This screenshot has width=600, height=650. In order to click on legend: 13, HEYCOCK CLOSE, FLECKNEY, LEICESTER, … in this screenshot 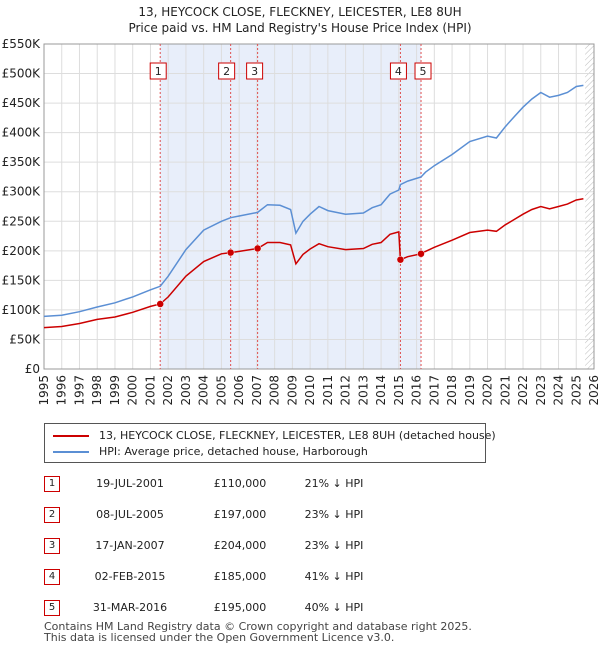, I will do `click(270, 443)`.